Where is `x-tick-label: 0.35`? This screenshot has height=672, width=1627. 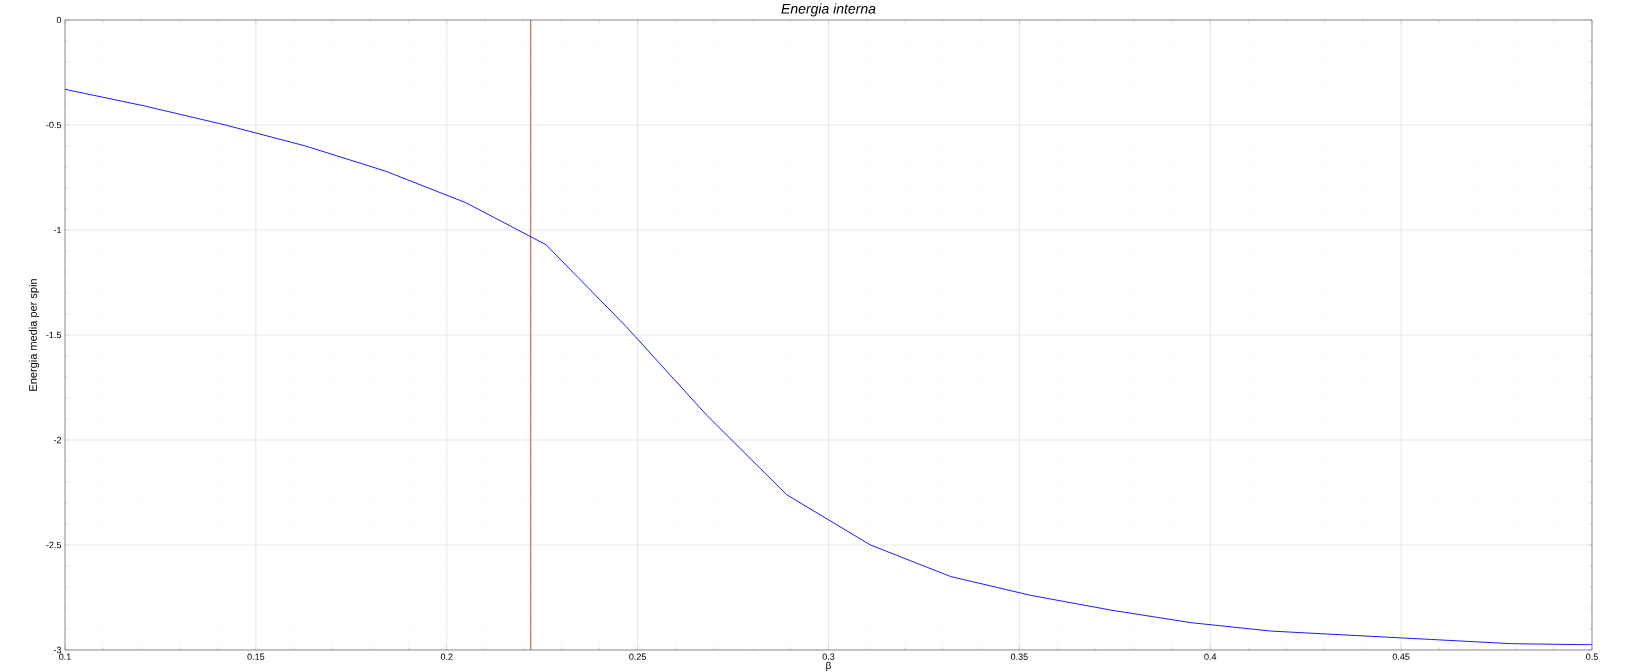 x-tick-label: 0.35 is located at coordinates (1019, 656).